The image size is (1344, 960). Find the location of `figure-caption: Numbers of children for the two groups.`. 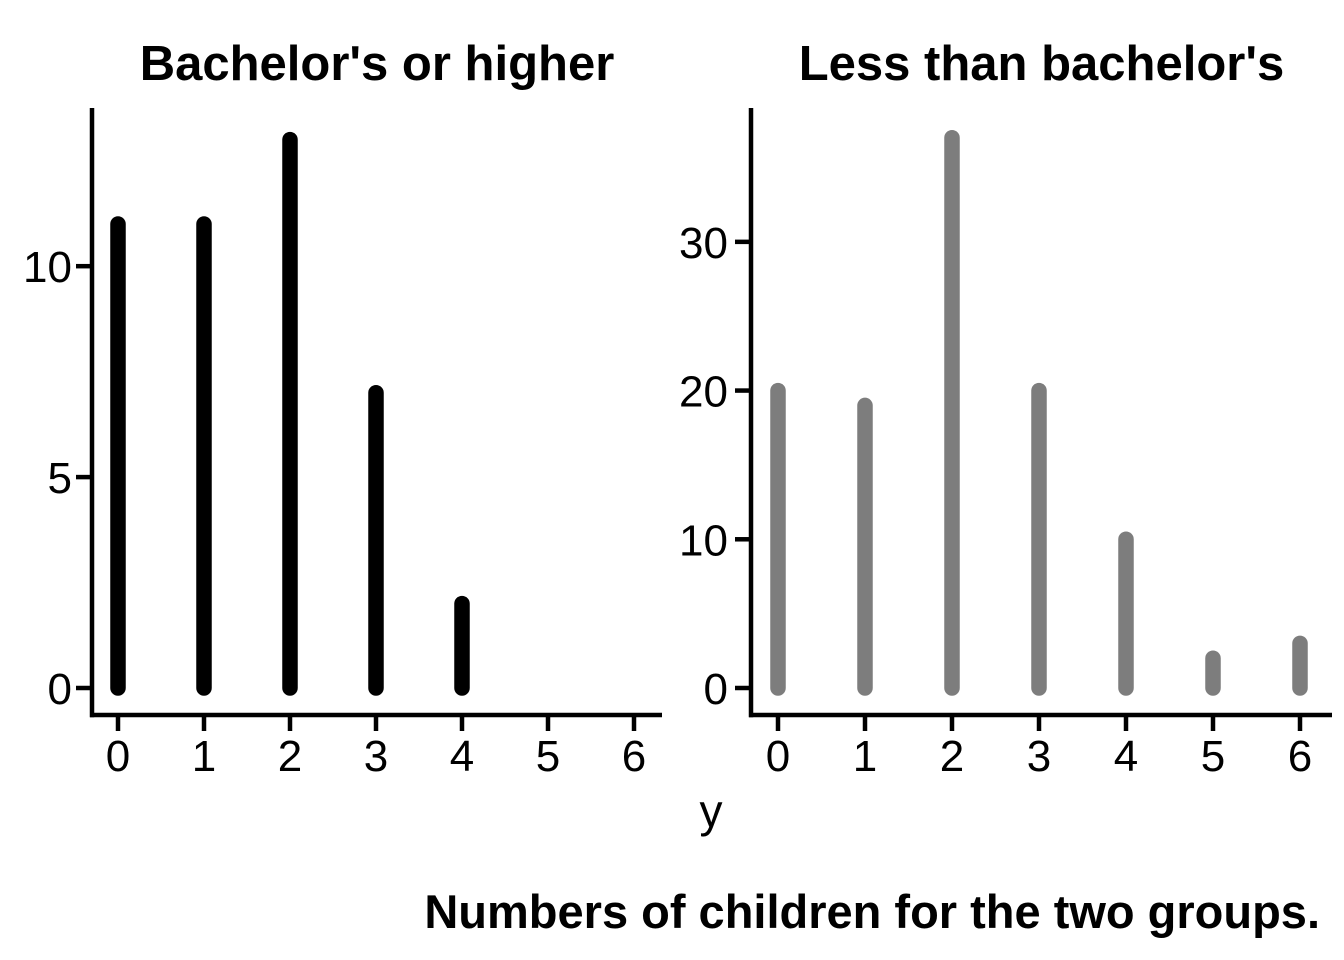

figure-caption: Numbers of children for the two groups. is located at coordinates (872, 911).